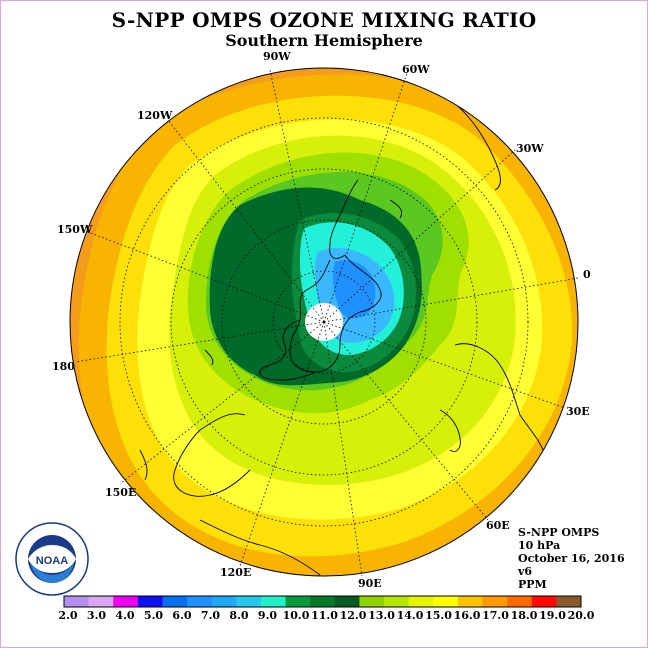 Image resolution: width=648 pixels, height=648 pixels. Describe the element at coordinates (396, 209) in the screenshot. I see `coast-falklands` at that location.